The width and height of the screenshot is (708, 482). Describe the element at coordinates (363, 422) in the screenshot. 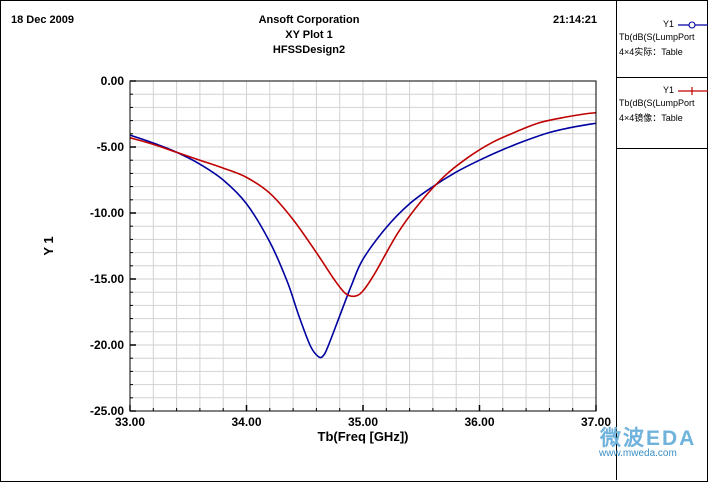

I see `x-tick-label: 35.00` at that location.